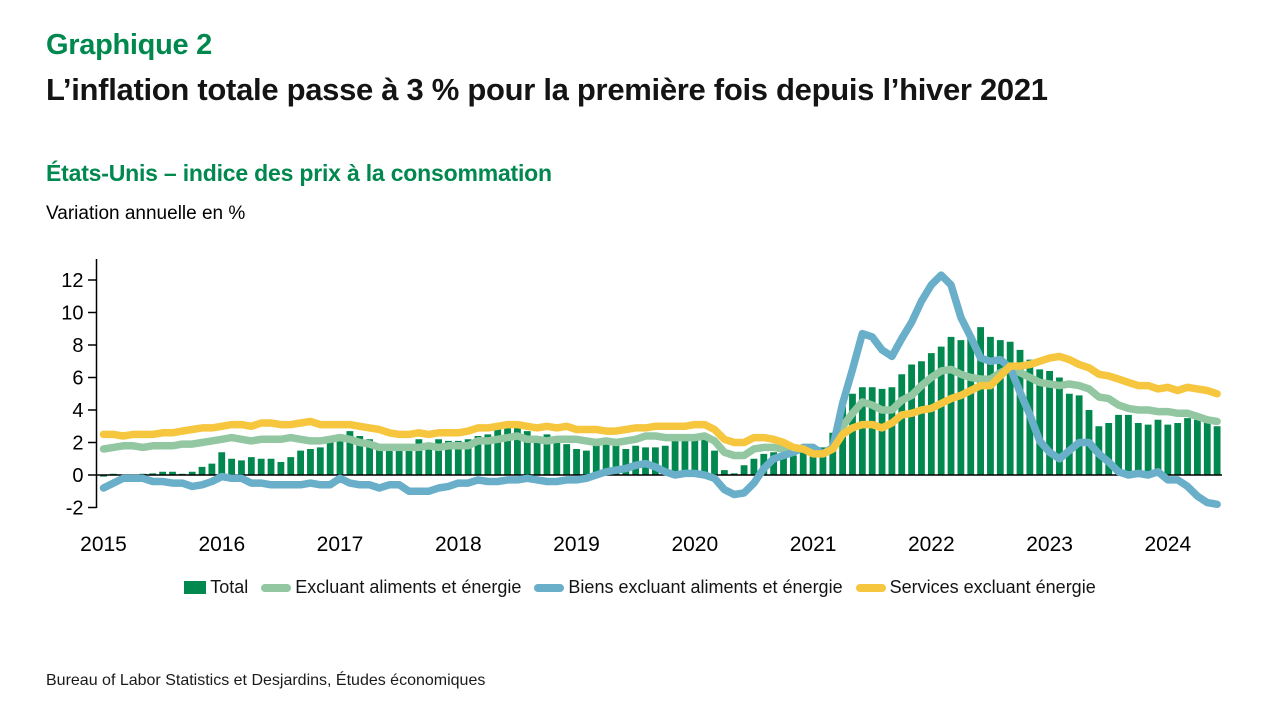 Image resolution: width=1280 pixels, height=720 pixels. Describe the element at coordinates (129, 45) in the screenshot. I see `chart-number-label: Graphique 2` at that location.